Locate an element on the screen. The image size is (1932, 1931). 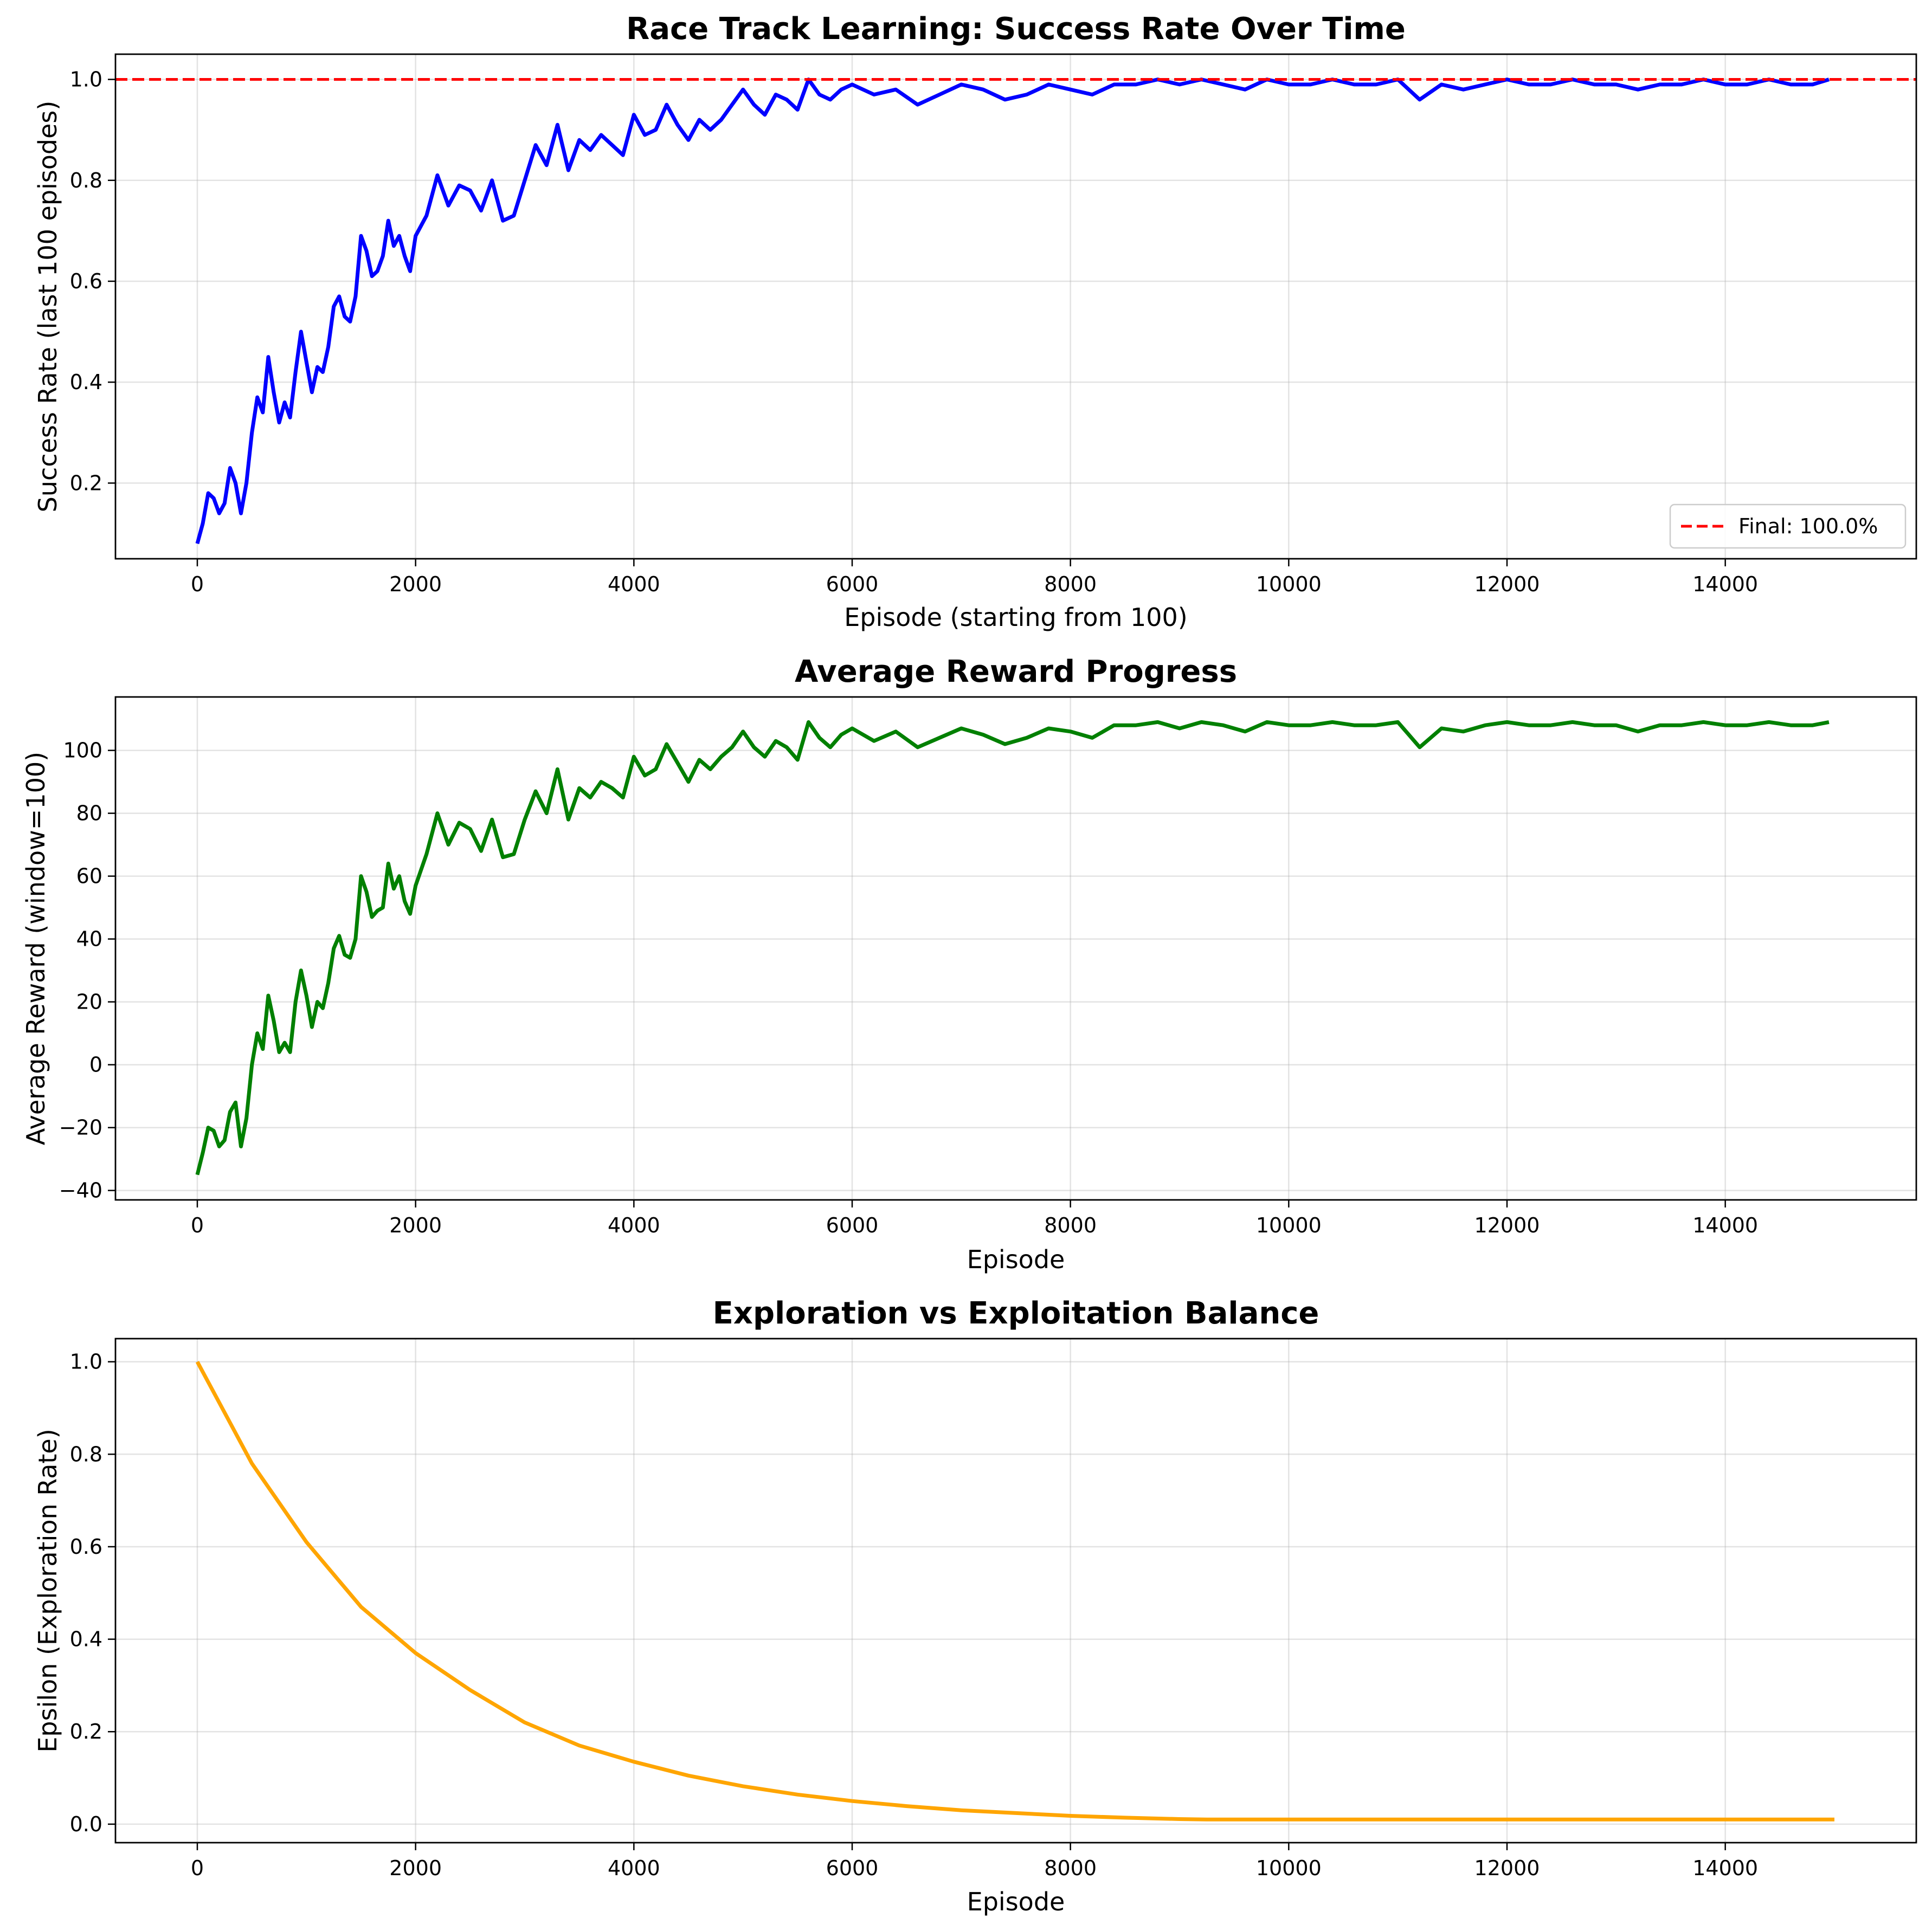
average-reward-xtick-label-4: 8000 is located at coordinates (1070, 1225).